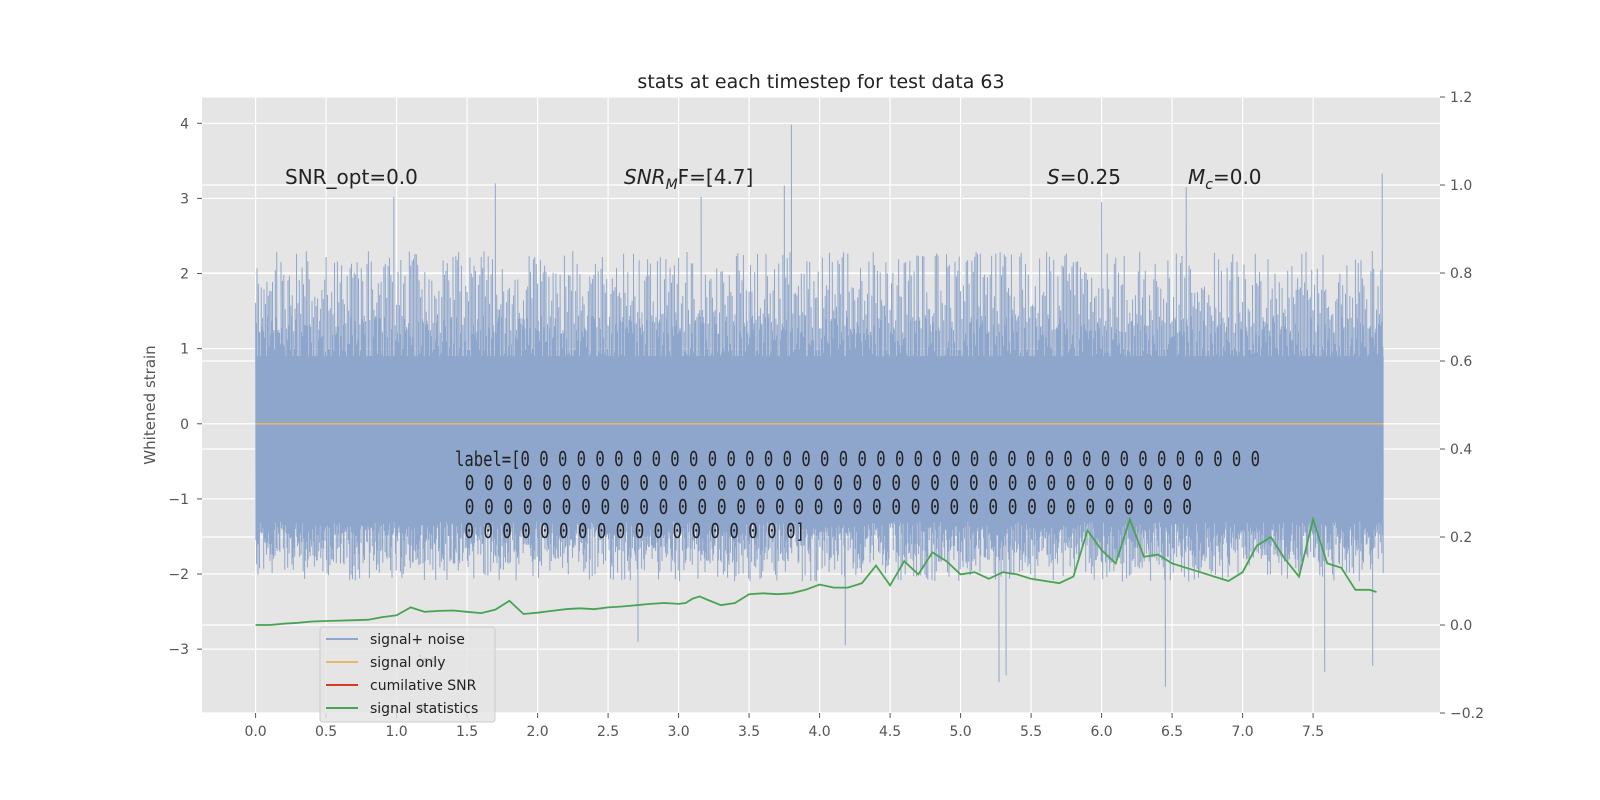  What do you see at coordinates (351, 177) in the screenshot?
I see `snr-opt-annotation: SNR_opt=0.0` at bounding box center [351, 177].